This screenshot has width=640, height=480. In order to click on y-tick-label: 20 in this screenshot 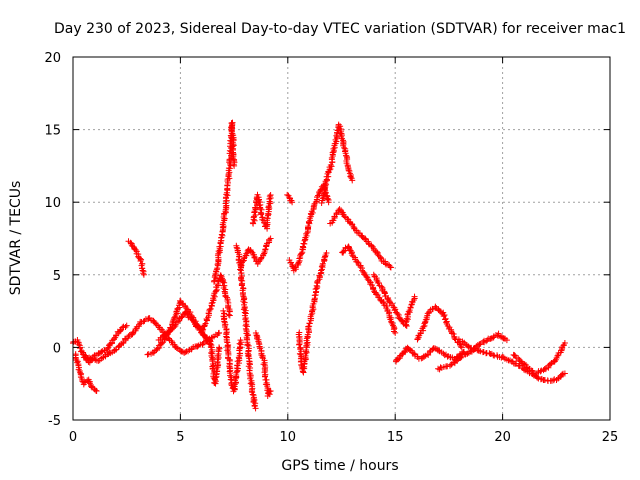, I will do `click(52, 58)`.